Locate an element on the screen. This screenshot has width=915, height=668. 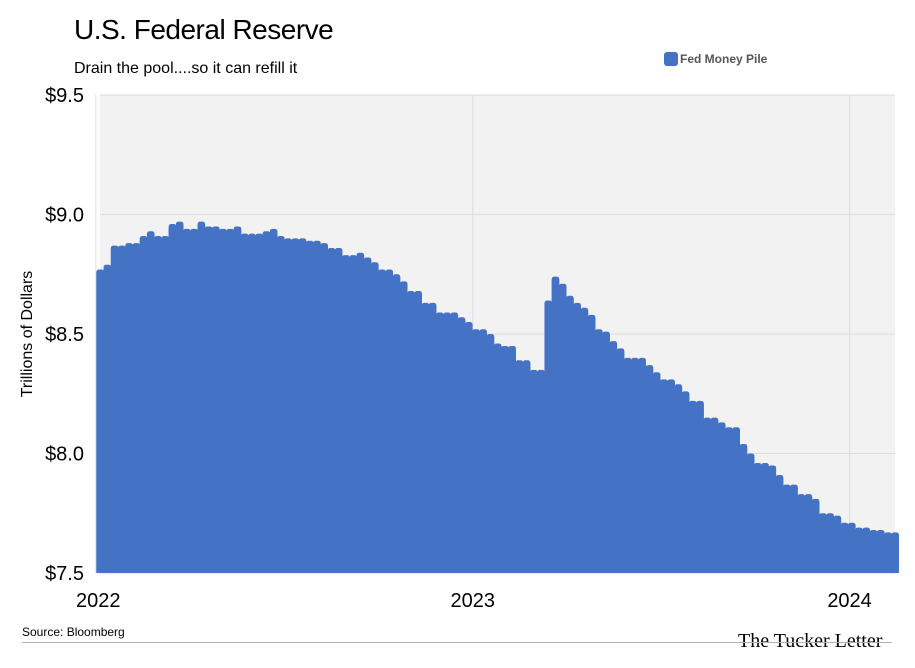
footer-divider is located at coordinates (457, 642).